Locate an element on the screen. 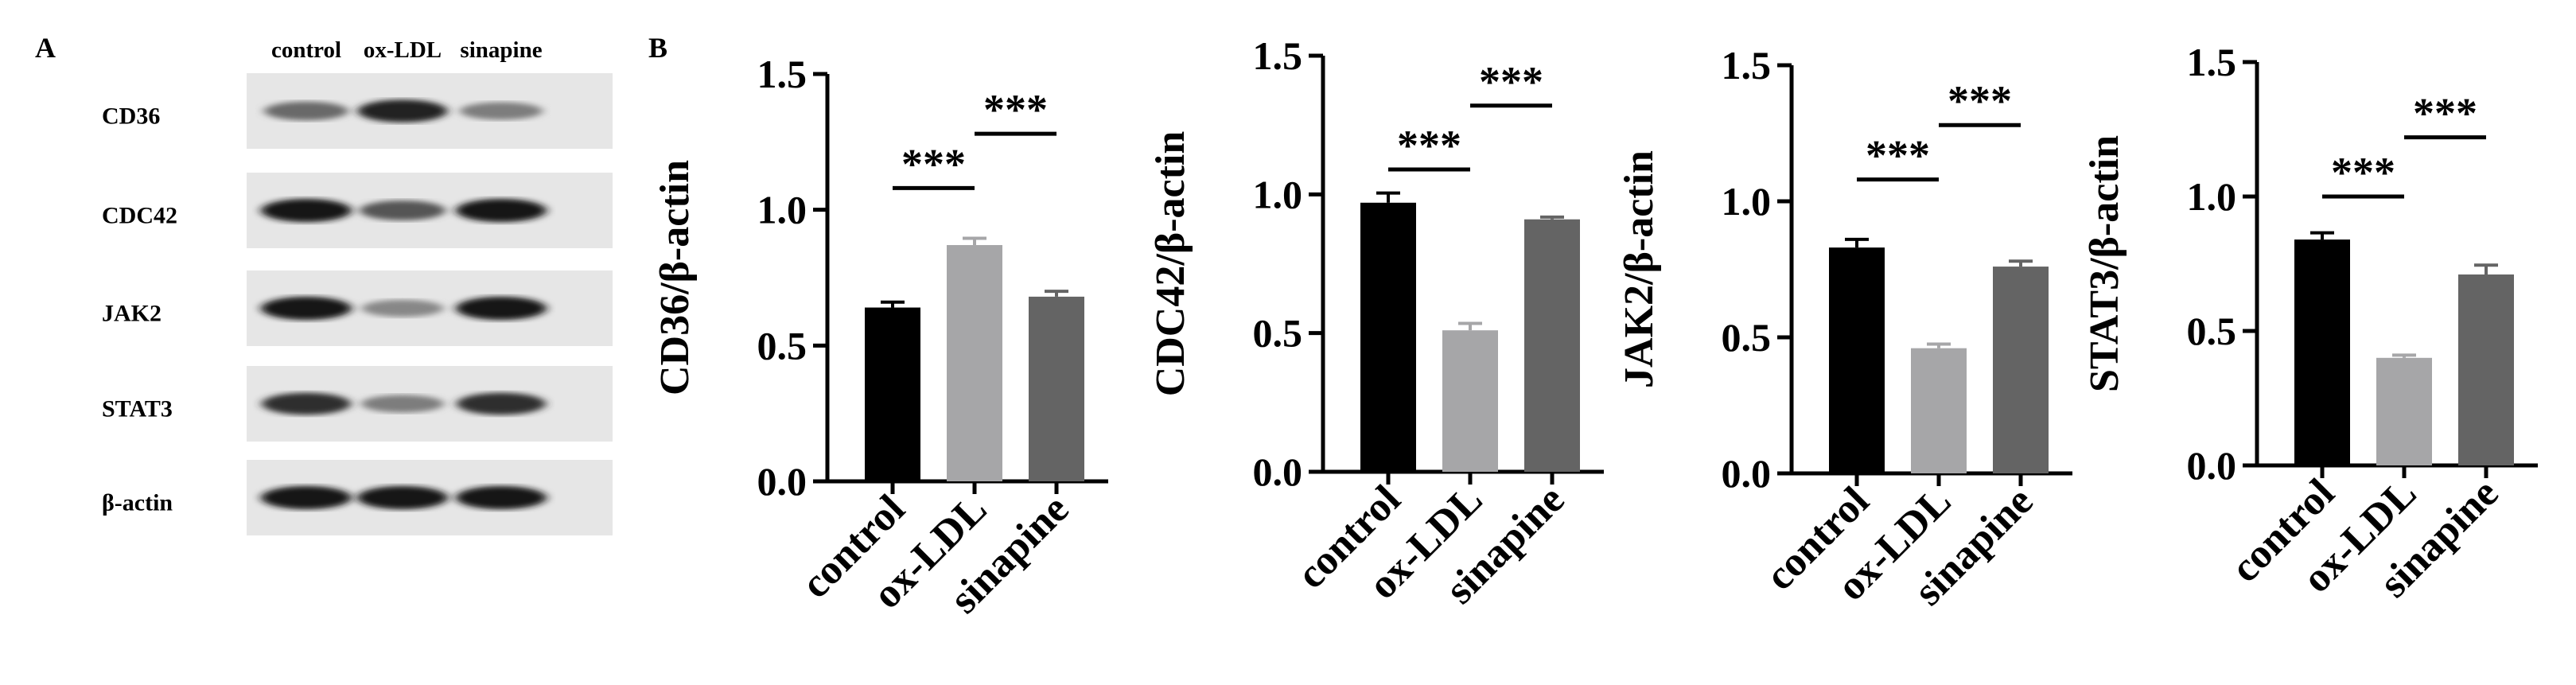 The height and width of the screenshot is (685, 2576). blot-band-CD36-control is located at coordinates (306, 111).